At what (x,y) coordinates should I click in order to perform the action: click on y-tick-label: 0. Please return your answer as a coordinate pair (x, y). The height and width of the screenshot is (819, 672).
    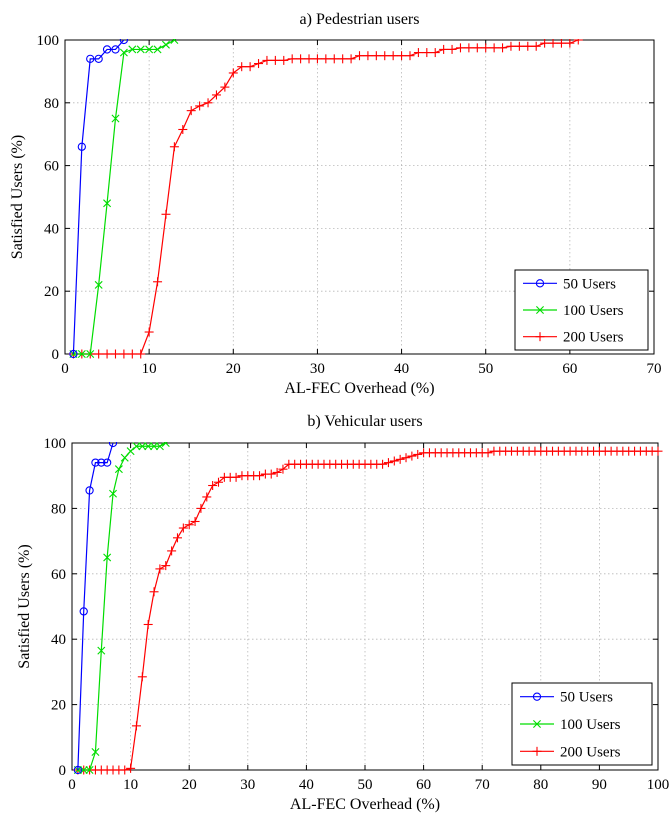
    Looking at the image, I should click on (63, 771).